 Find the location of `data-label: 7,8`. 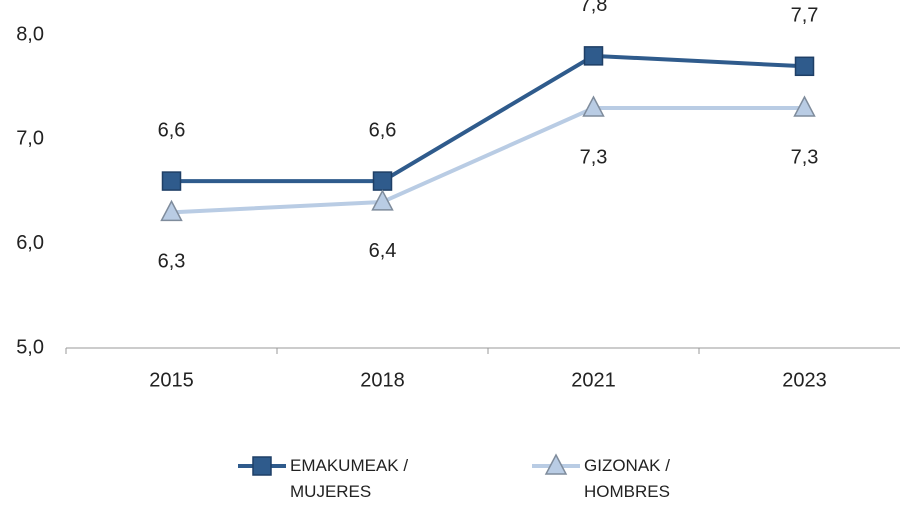

data-label: 7,8 is located at coordinates (594, 8).